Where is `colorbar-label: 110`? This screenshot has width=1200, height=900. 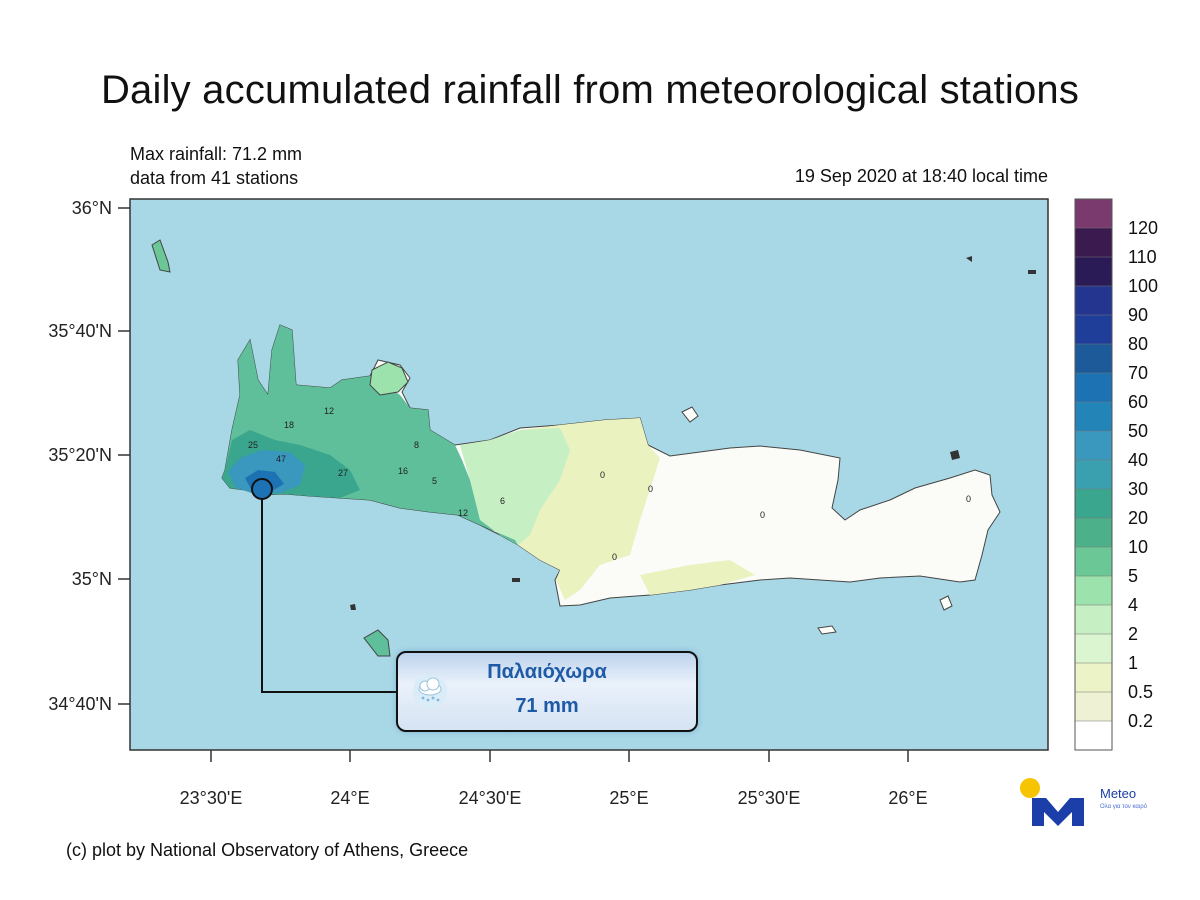 colorbar-label: 110 is located at coordinates (1142, 257).